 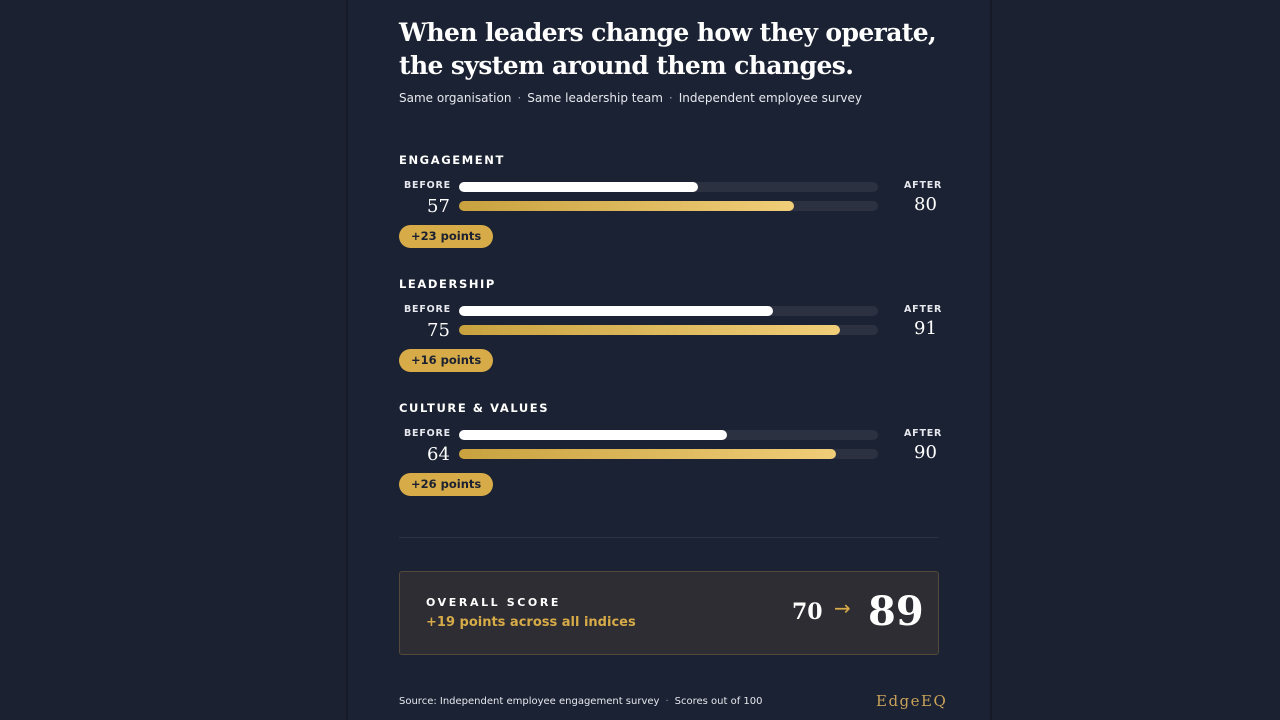 I want to click on subtitle-item: Same organisation, so click(x=455, y=98).